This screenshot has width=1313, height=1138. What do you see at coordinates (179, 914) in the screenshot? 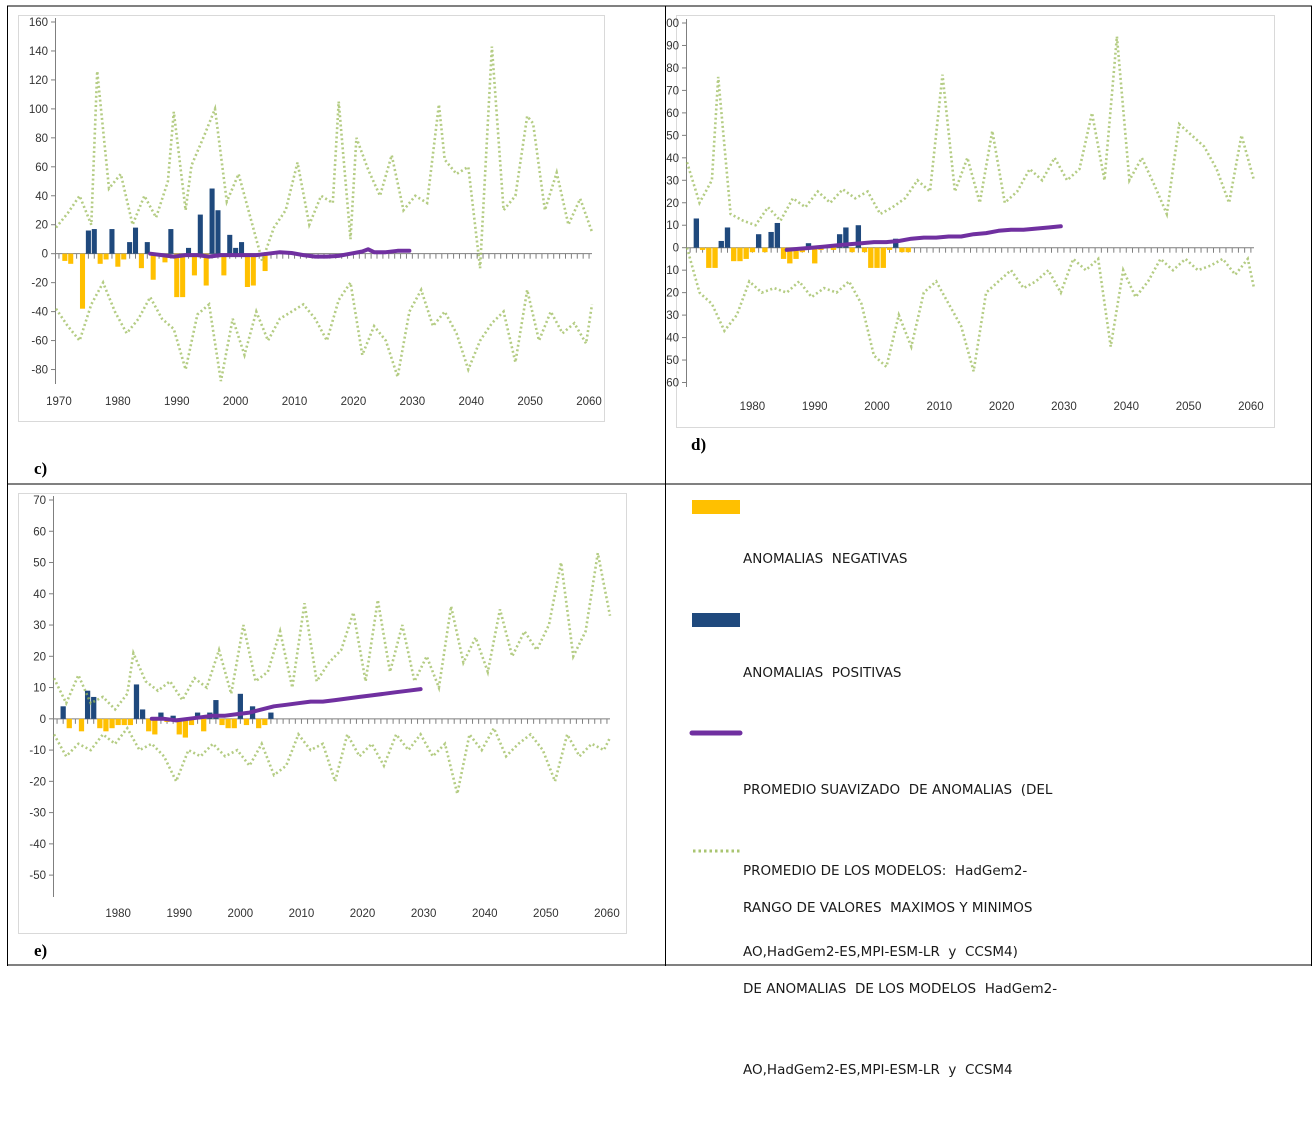
I see `x-tick-label: 1990` at bounding box center [179, 914].